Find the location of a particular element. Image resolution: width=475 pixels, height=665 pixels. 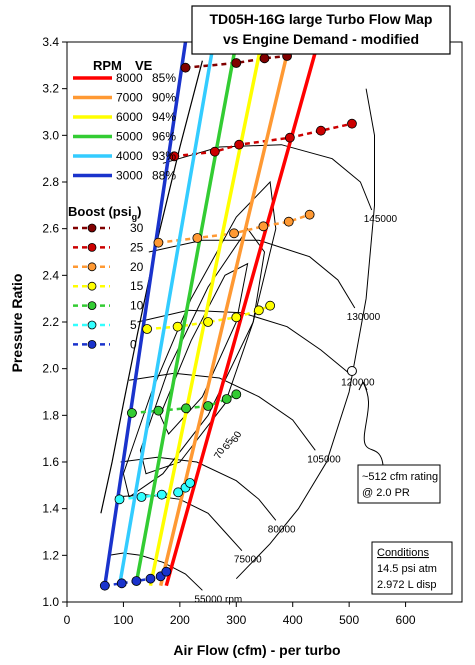

x-tick-label-200: 200 is located at coordinates (180, 620).